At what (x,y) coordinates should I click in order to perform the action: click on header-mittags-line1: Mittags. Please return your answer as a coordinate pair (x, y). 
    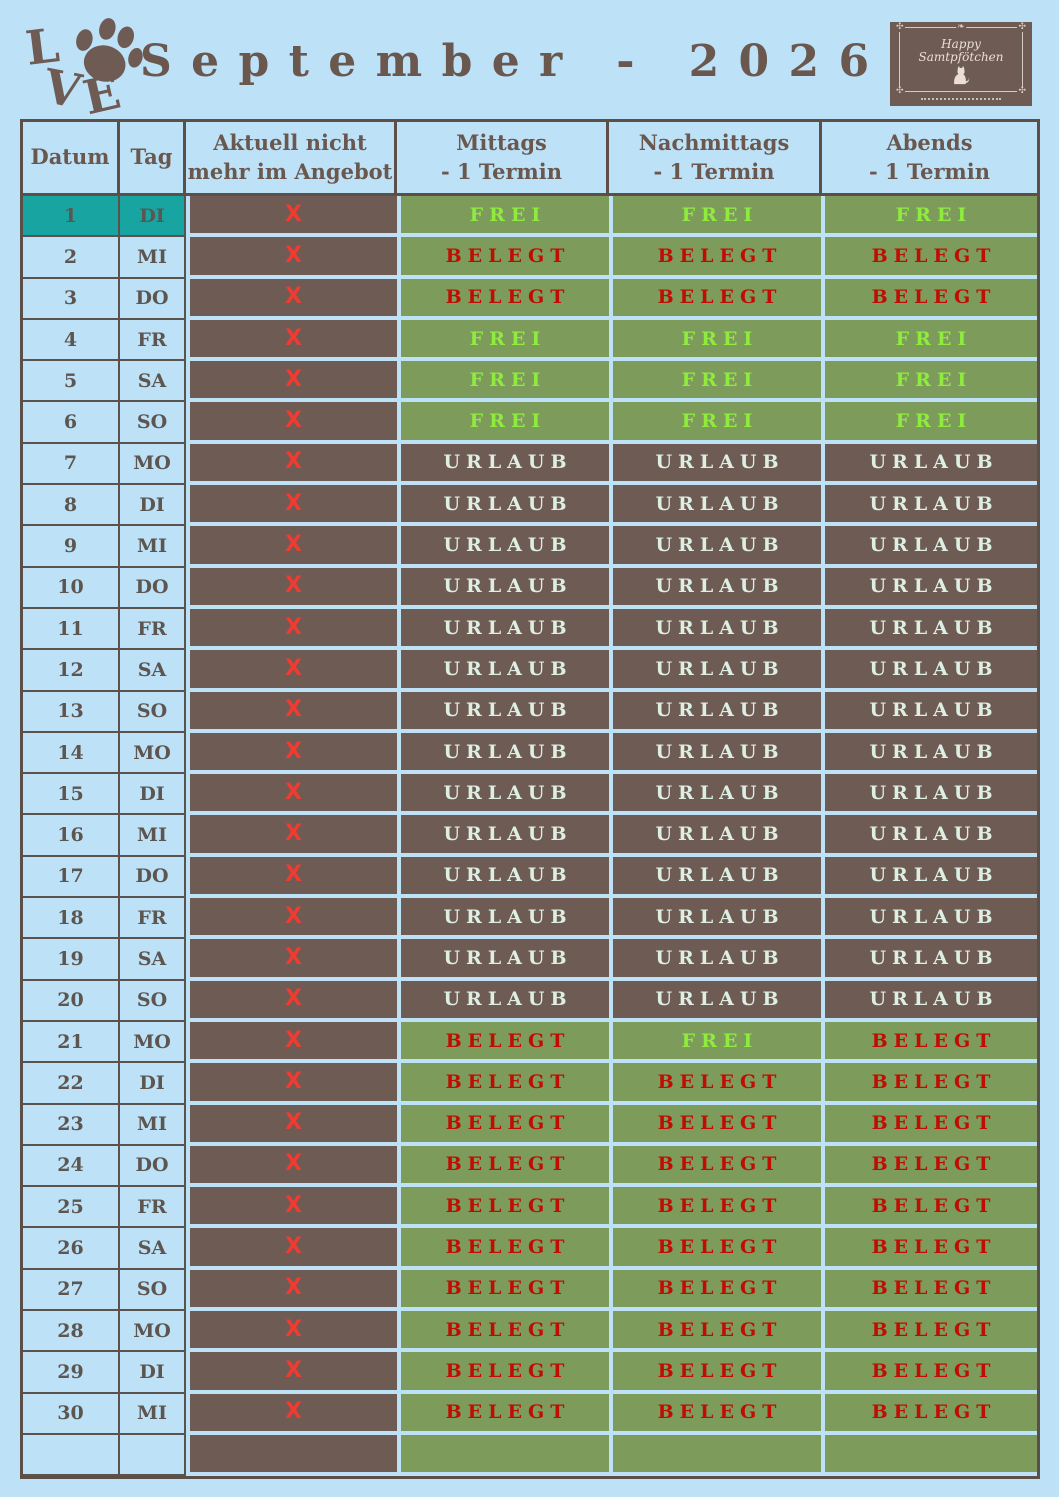
    Looking at the image, I should click on (501, 143).